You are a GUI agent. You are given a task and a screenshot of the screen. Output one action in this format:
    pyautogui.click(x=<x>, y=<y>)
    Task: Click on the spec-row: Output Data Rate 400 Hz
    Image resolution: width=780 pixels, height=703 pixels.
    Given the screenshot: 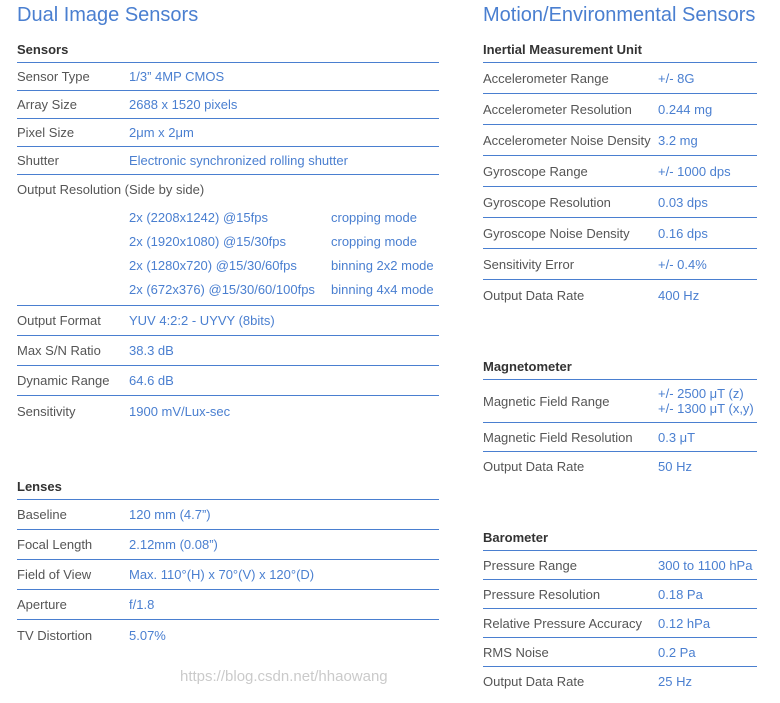 What is the action you would take?
    pyautogui.click(x=620, y=295)
    